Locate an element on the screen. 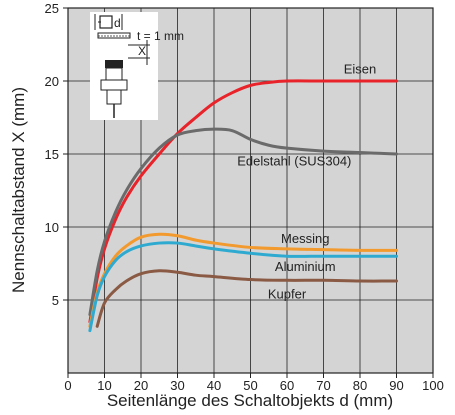 The width and height of the screenshot is (455, 415). inset-sensor-tail is located at coordinates (114, 97).